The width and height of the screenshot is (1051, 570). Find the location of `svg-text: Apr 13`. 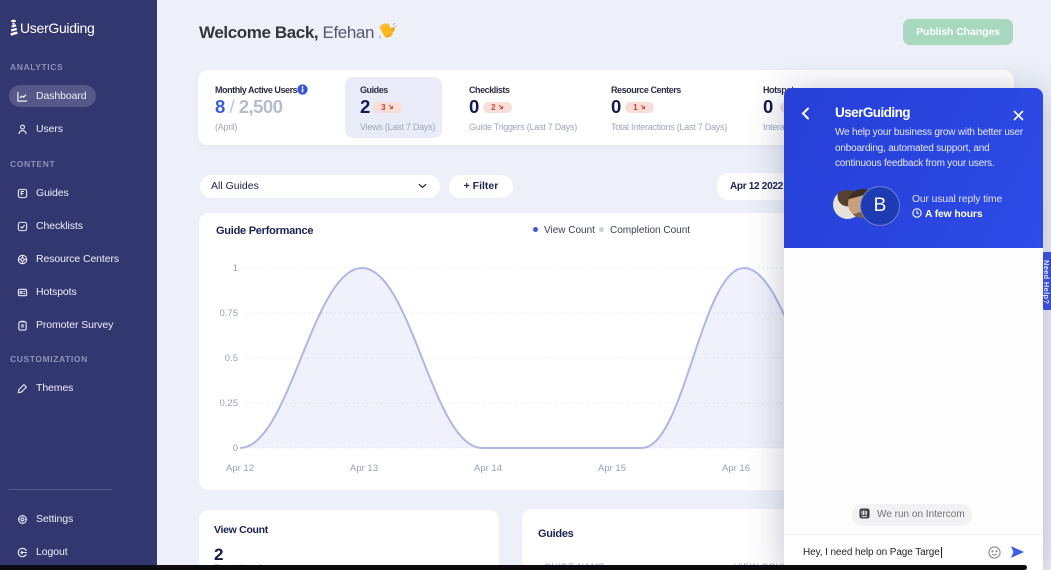

svg-text: Apr 13 is located at coordinates (364, 468).